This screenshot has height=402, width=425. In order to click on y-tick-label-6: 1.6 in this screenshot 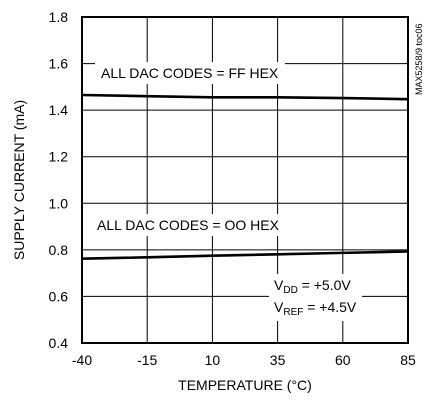, I will do `click(59, 64)`.